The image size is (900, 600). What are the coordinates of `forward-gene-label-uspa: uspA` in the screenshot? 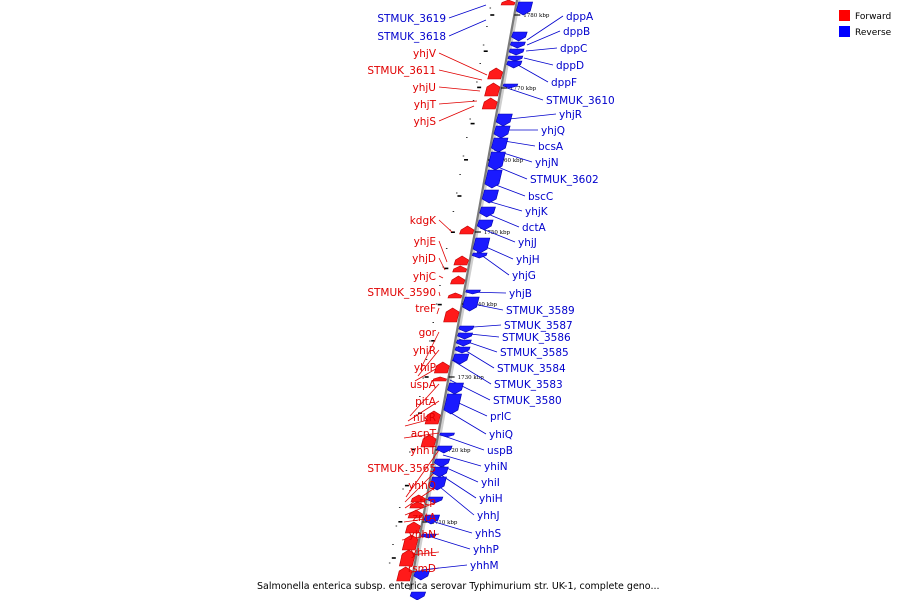 It's located at (423, 385).